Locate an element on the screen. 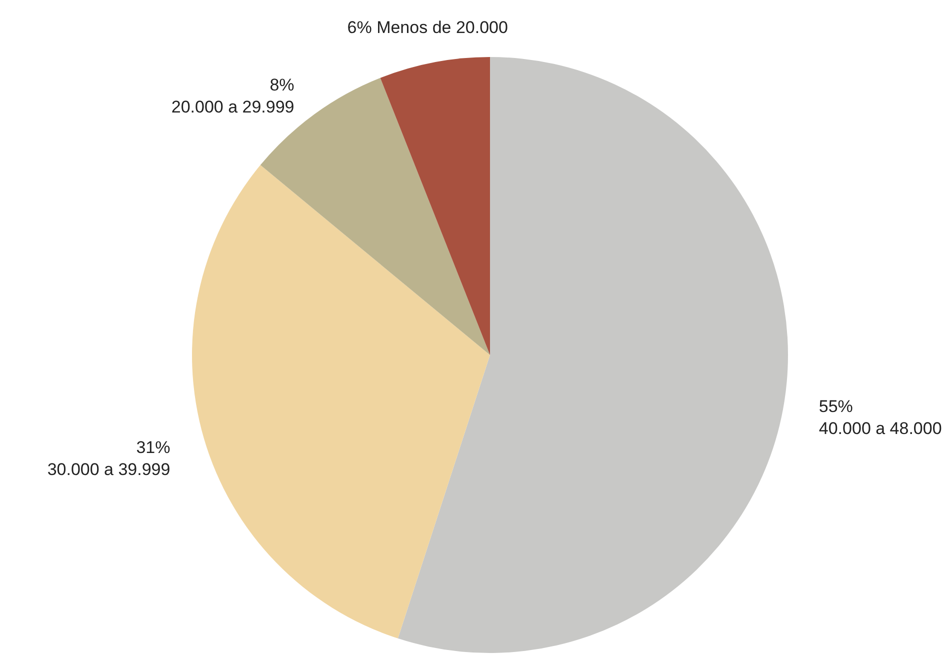 The width and height of the screenshot is (948, 659). data-label: 31% is located at coordinates (153, 447).